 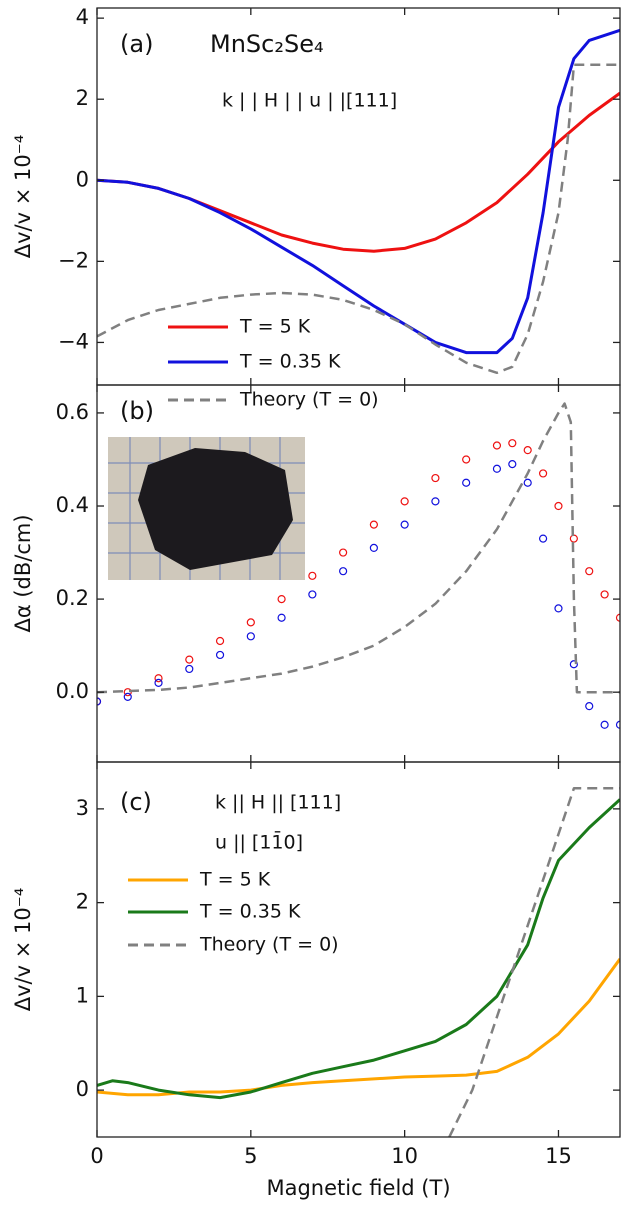 What do you see at coordinates (278, 803) in the screenshot?
I see `annotation: k || H || [111]` at bounding box center [278, 803].